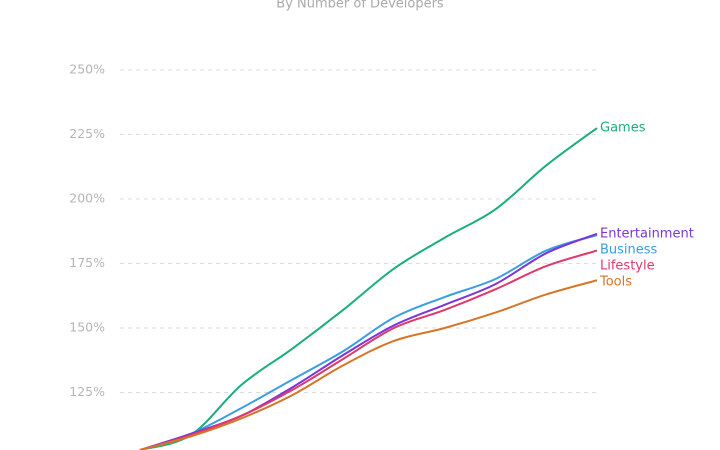 Image resolution: width=720 pixels, height=450 pixels. Describe the element at coordinates (360, 6) in the screenshot. I see `chart-subtitle: By Number of Developers` at that location.